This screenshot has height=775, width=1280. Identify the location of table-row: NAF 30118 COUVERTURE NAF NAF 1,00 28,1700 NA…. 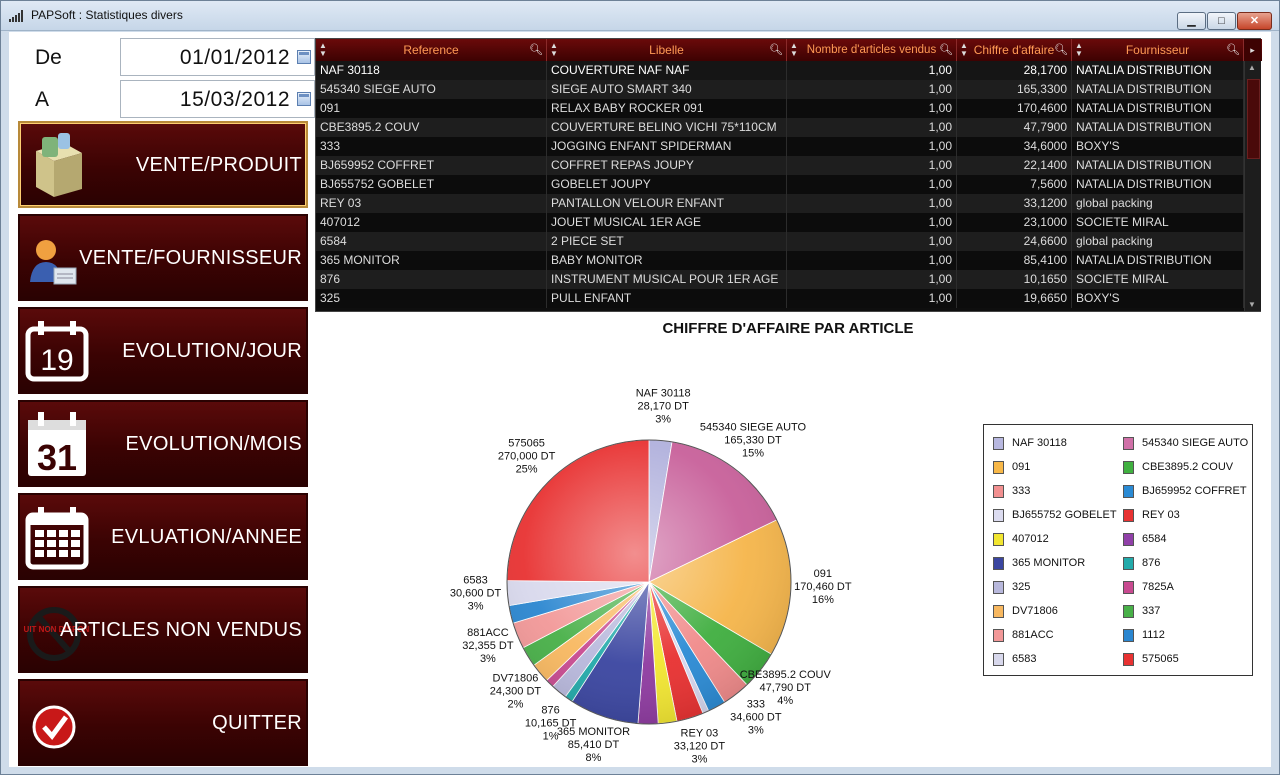
(780, 70).